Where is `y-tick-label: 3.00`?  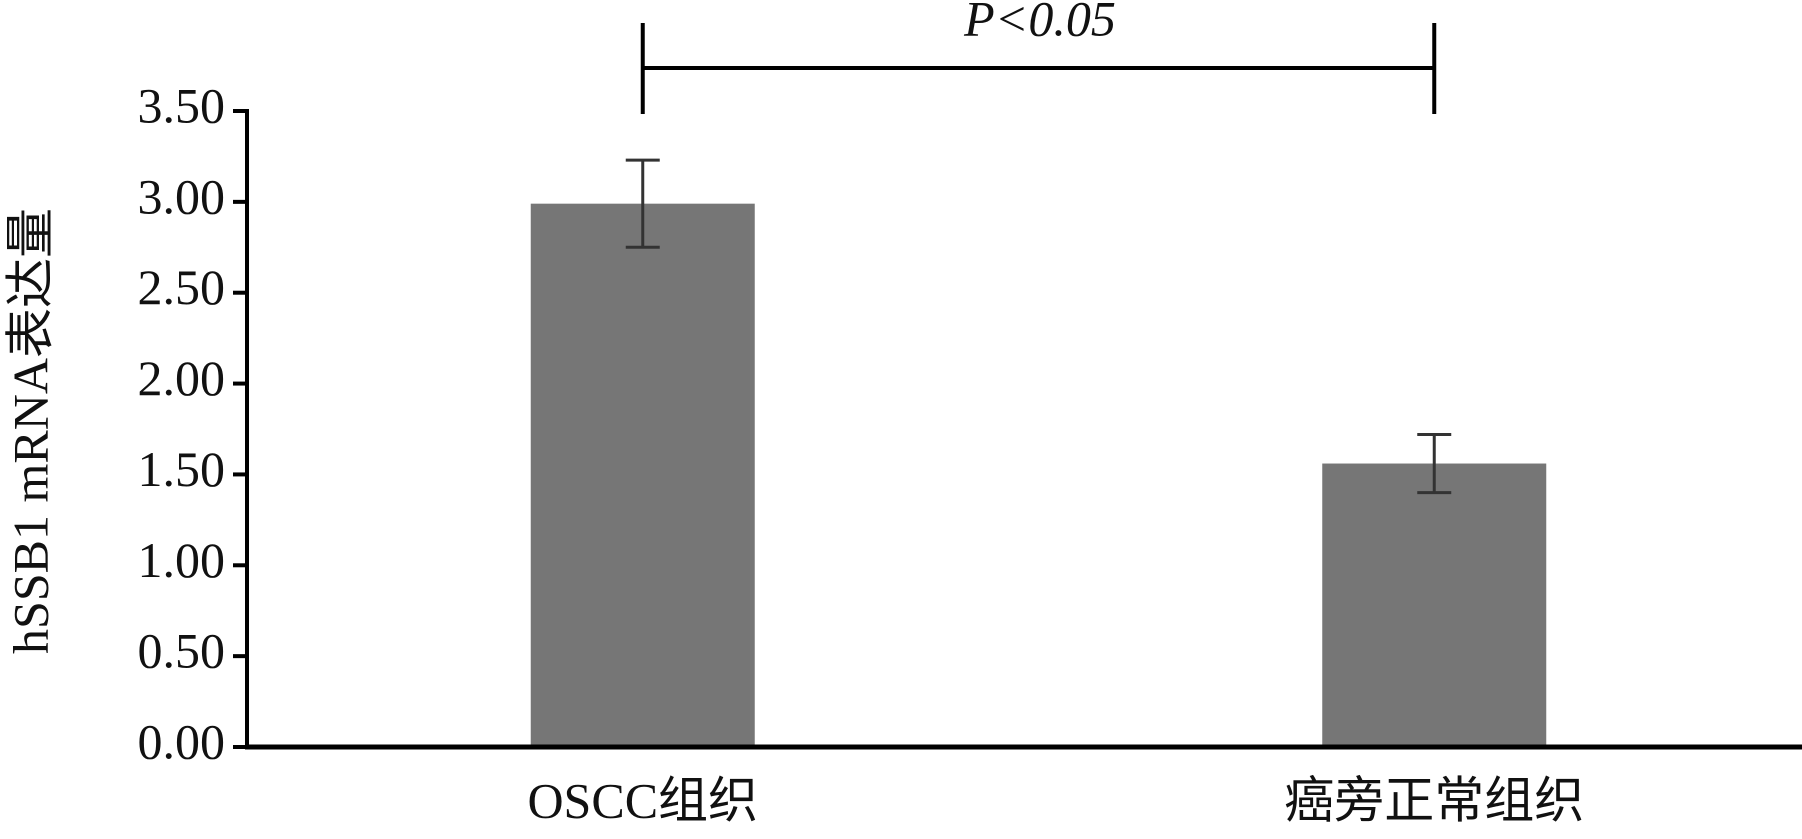 y-tick-label: 3.00 is located at coordinates (182, 196).